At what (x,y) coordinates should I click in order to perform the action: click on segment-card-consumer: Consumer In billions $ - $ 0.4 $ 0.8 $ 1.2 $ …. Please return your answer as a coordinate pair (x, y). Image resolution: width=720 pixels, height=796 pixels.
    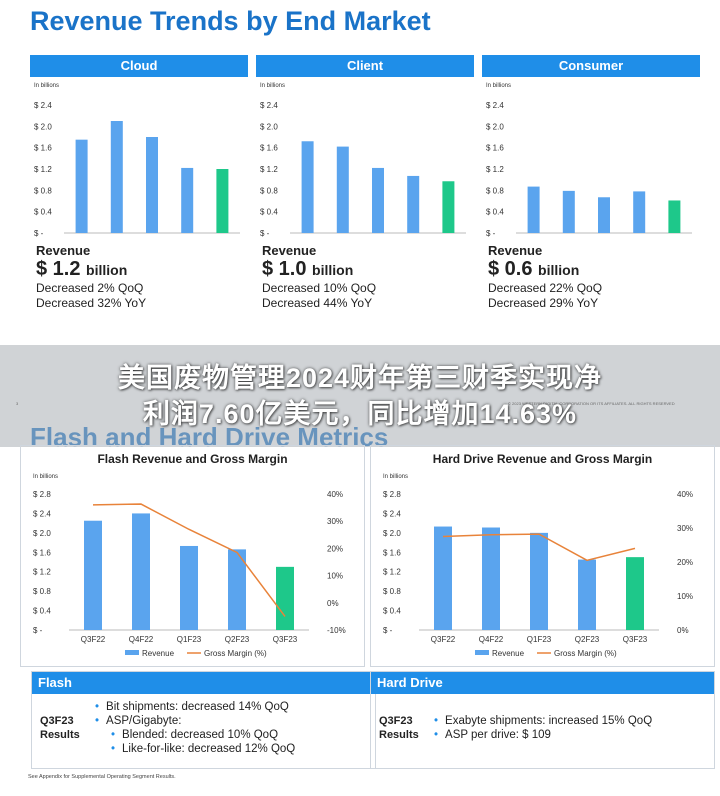
    Looking at the image, I should click on (591, 200).